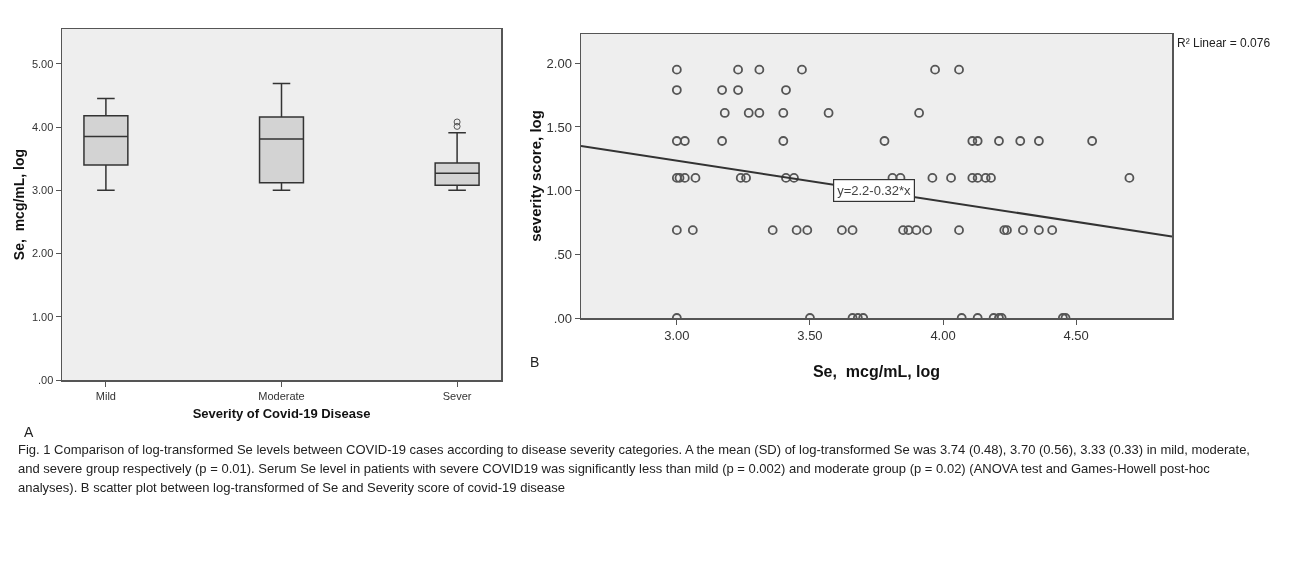  Describe the element at coordinates (535, 176) in the screenshot. I see `y-axis-title: severity score, log` at that location.